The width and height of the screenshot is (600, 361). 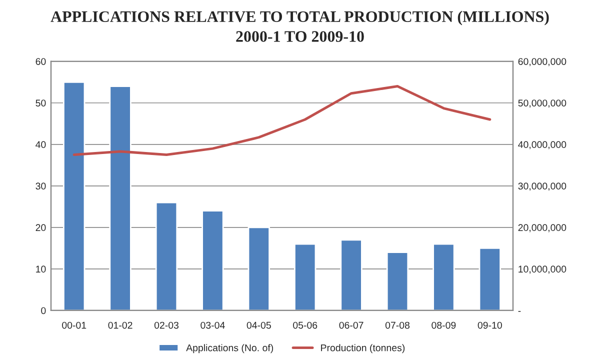 I want to click on y-tick-label: 30, so click(x=41, y=186).